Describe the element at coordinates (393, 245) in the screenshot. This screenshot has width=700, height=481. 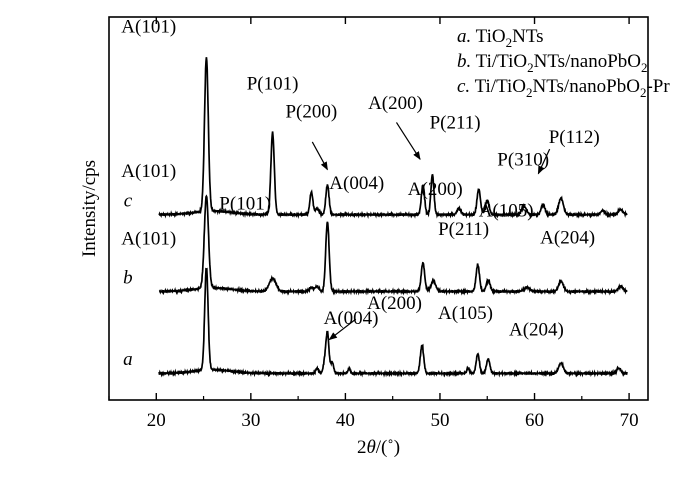
I see `series-b-curve` at that location.